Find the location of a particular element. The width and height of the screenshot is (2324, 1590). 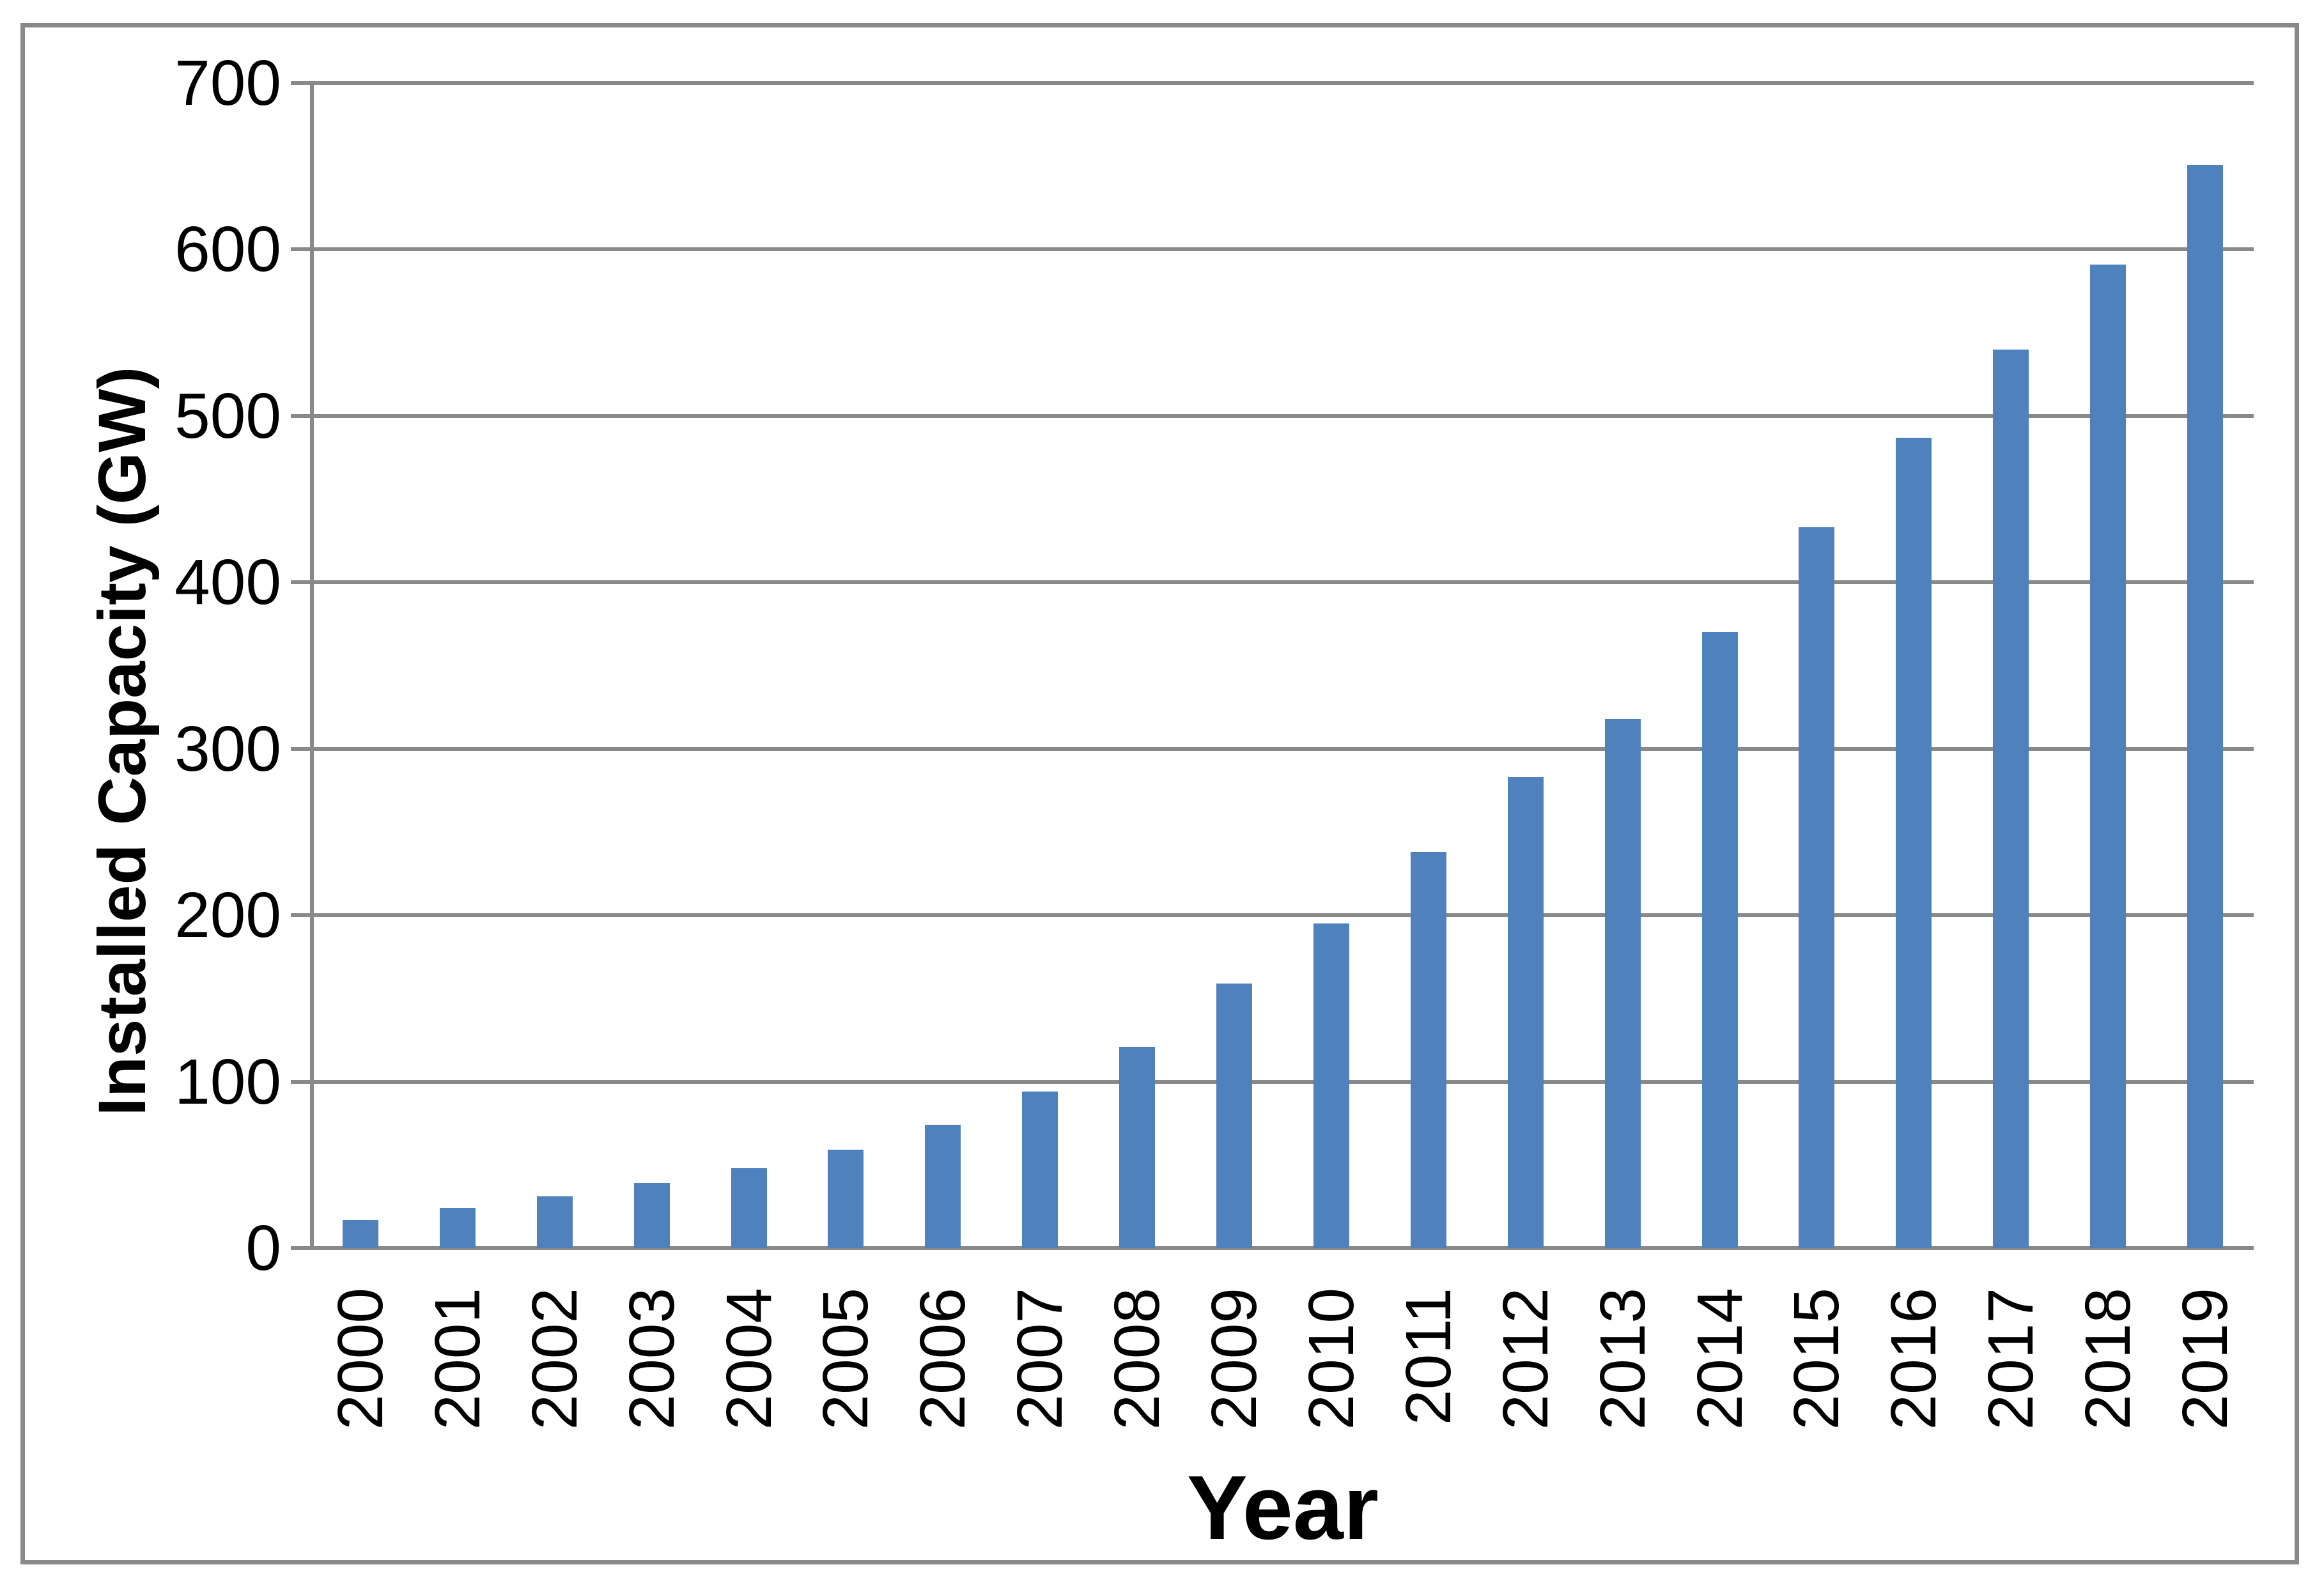

x-axis-tick-label: 2003 is located at coordinates (652, 1359).